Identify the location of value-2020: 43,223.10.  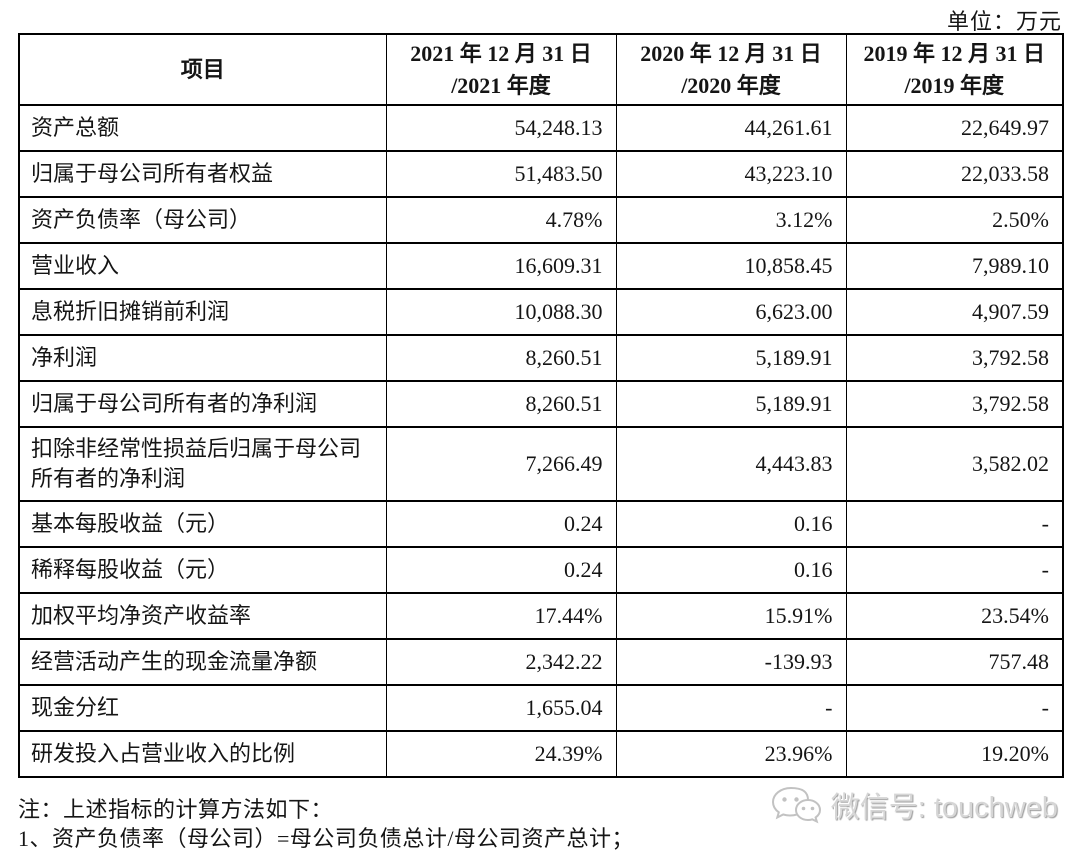
(731, 174).